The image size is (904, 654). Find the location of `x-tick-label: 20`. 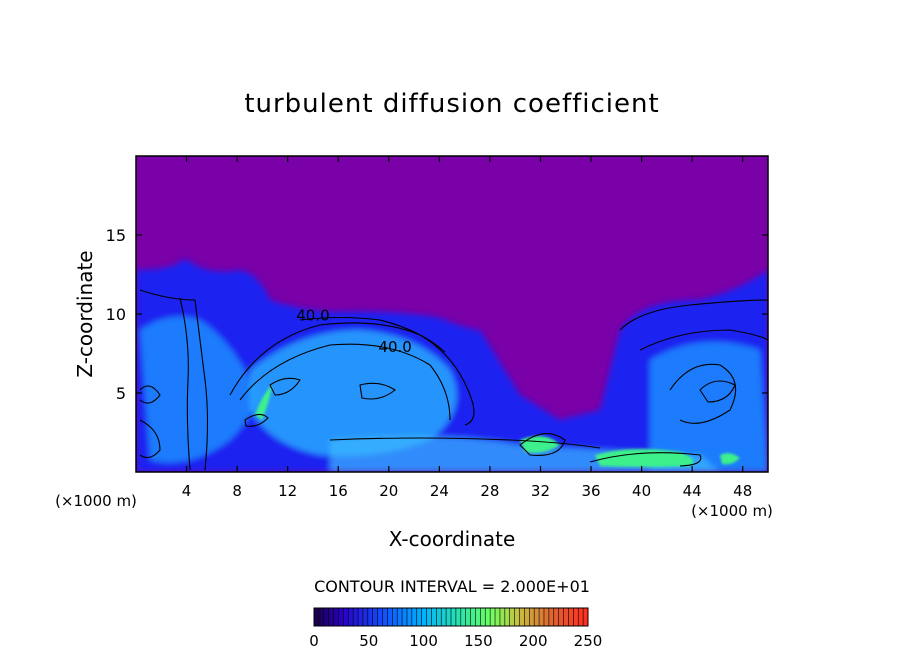

x-tick-label: 20 is located at coordinates (388, 491).